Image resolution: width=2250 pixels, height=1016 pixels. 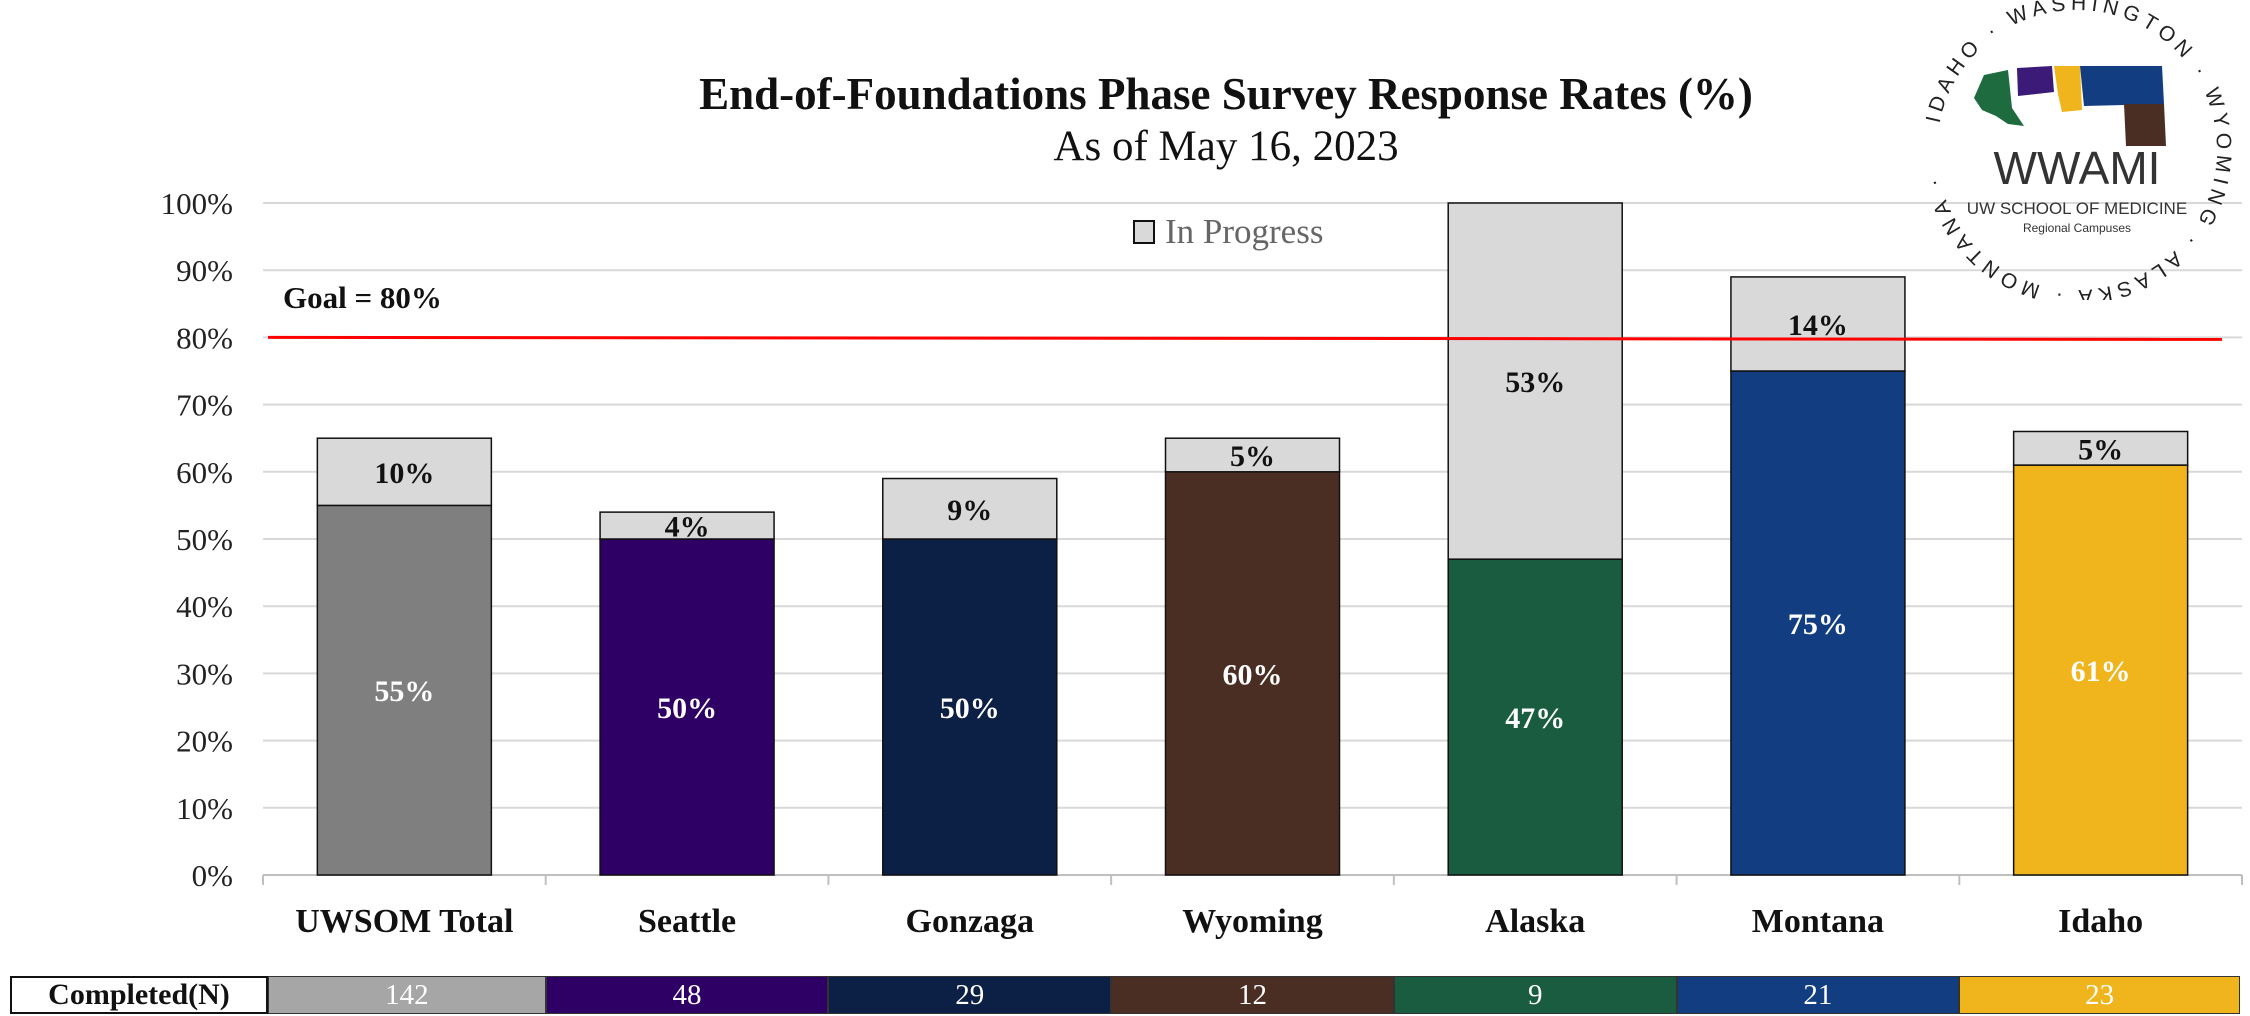 I want to click on completed-cell-1: 48, so click(x=687, y=995).